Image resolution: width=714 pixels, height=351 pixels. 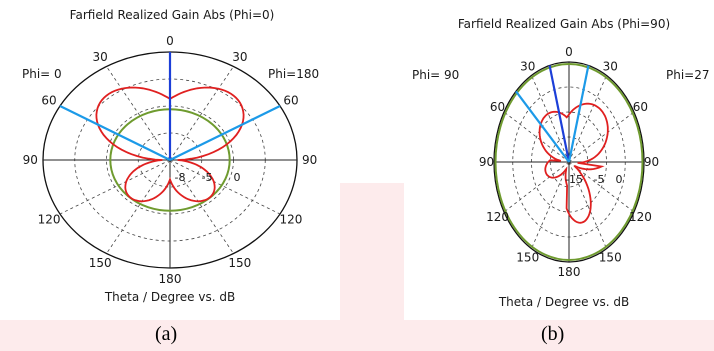 I want to click on phi-left-label: Phi= 0, so click(x=42, y=74).